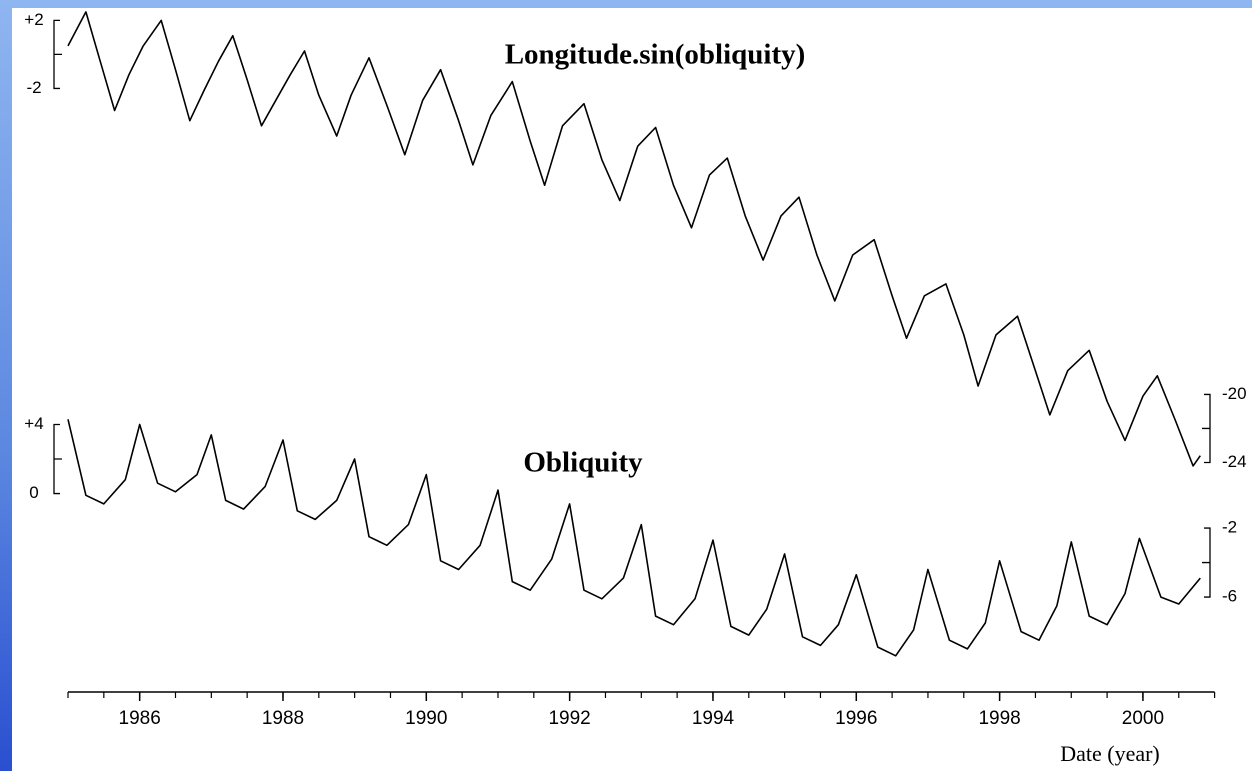 The height and width of the screenshot is (771, 1252). Describe the element at coordinates (583, 463) in the screenshot. I see `series-title: Obliquity` at that location.